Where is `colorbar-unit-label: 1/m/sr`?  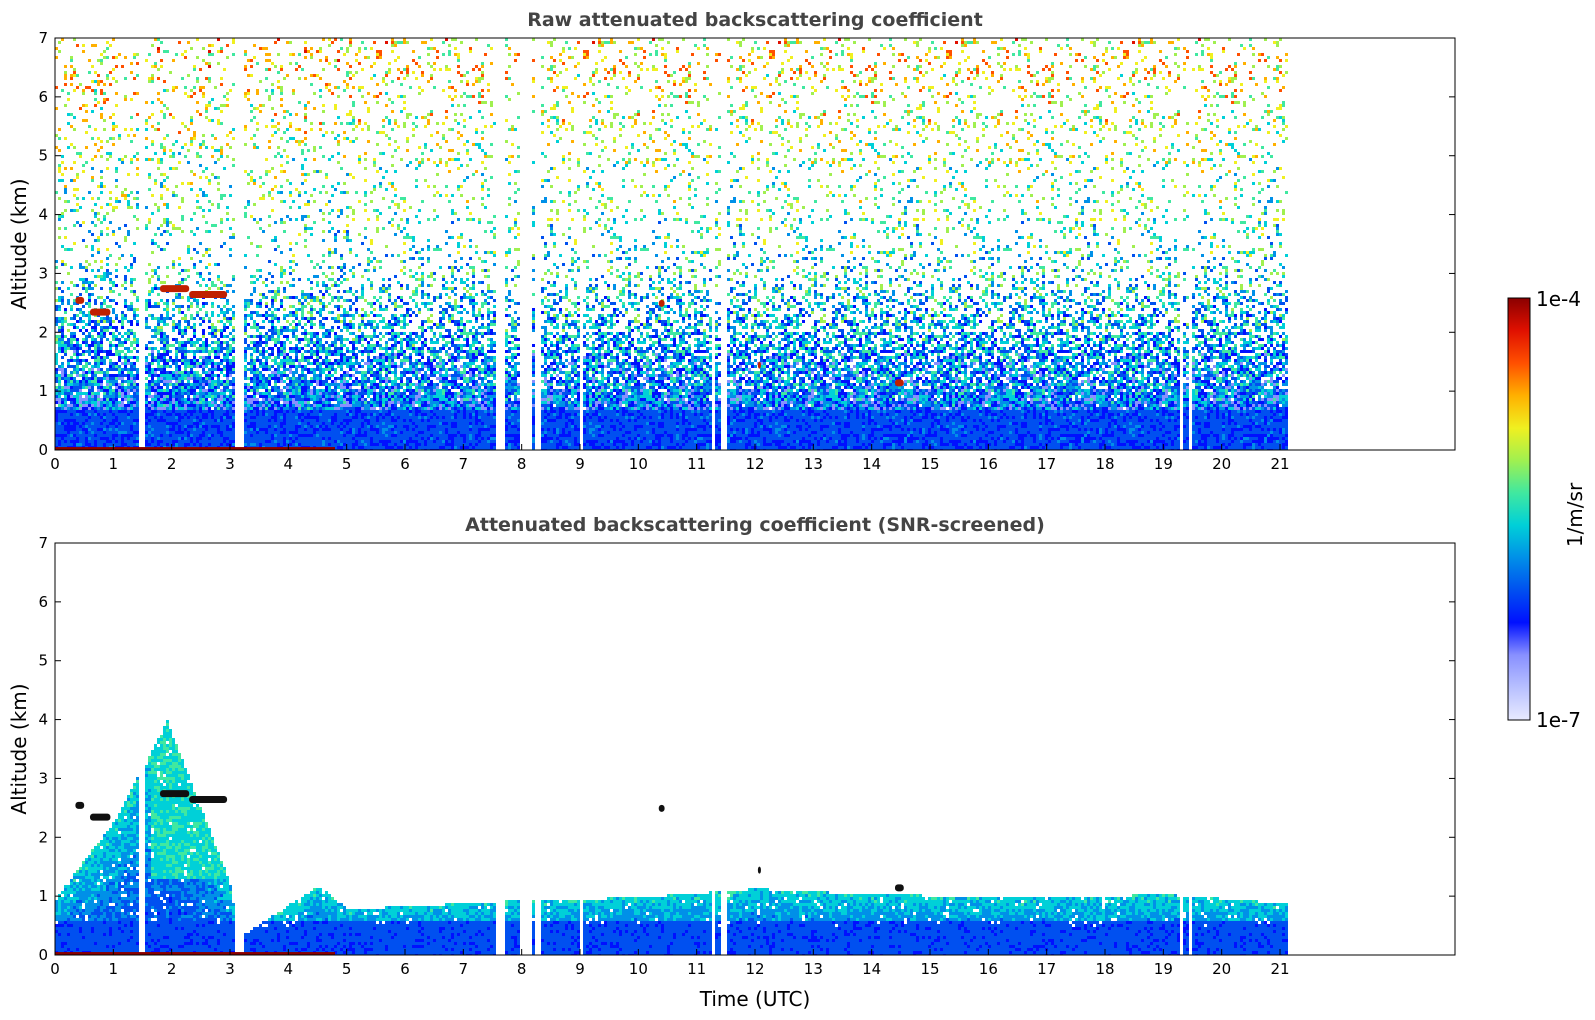
colorbar-unit-label: 1/m/sr is located at coordinates (1575, 514).